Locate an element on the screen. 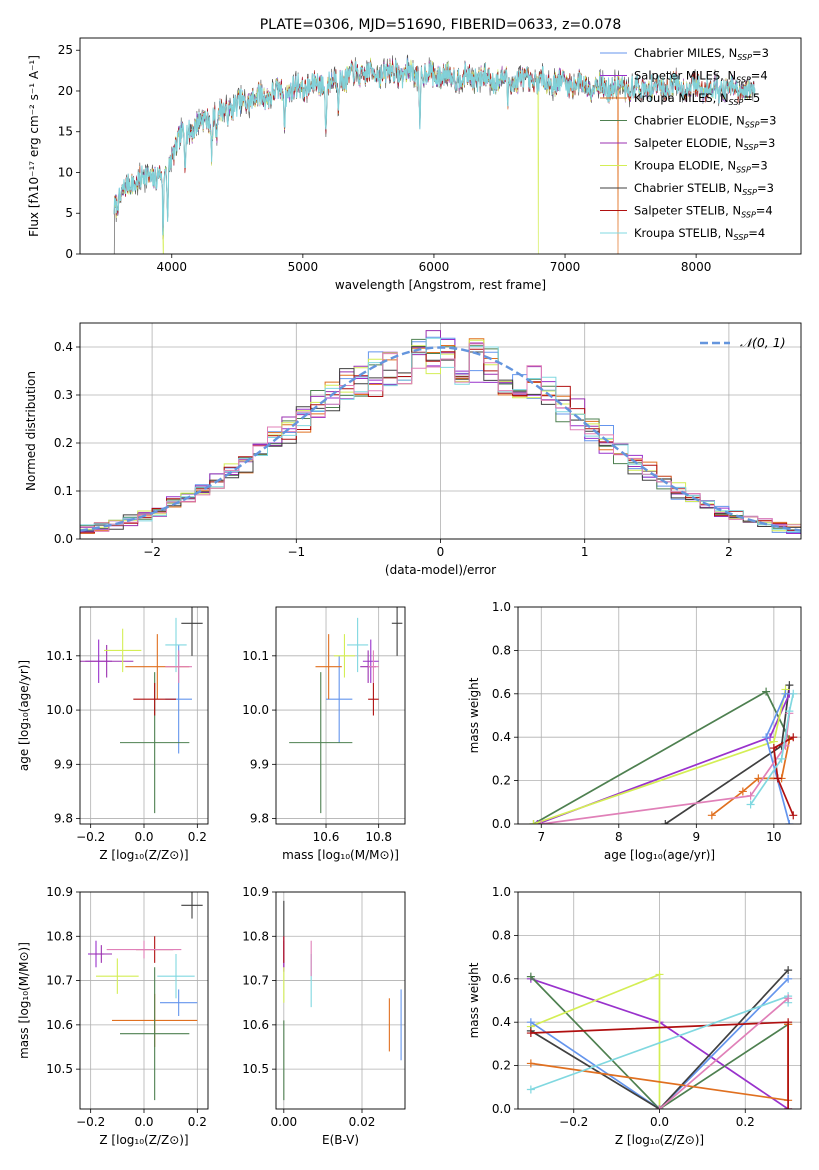 This screenshot has width=819, height=1170. x-tick-label: 0.2 is located at coordinates (197, 837).